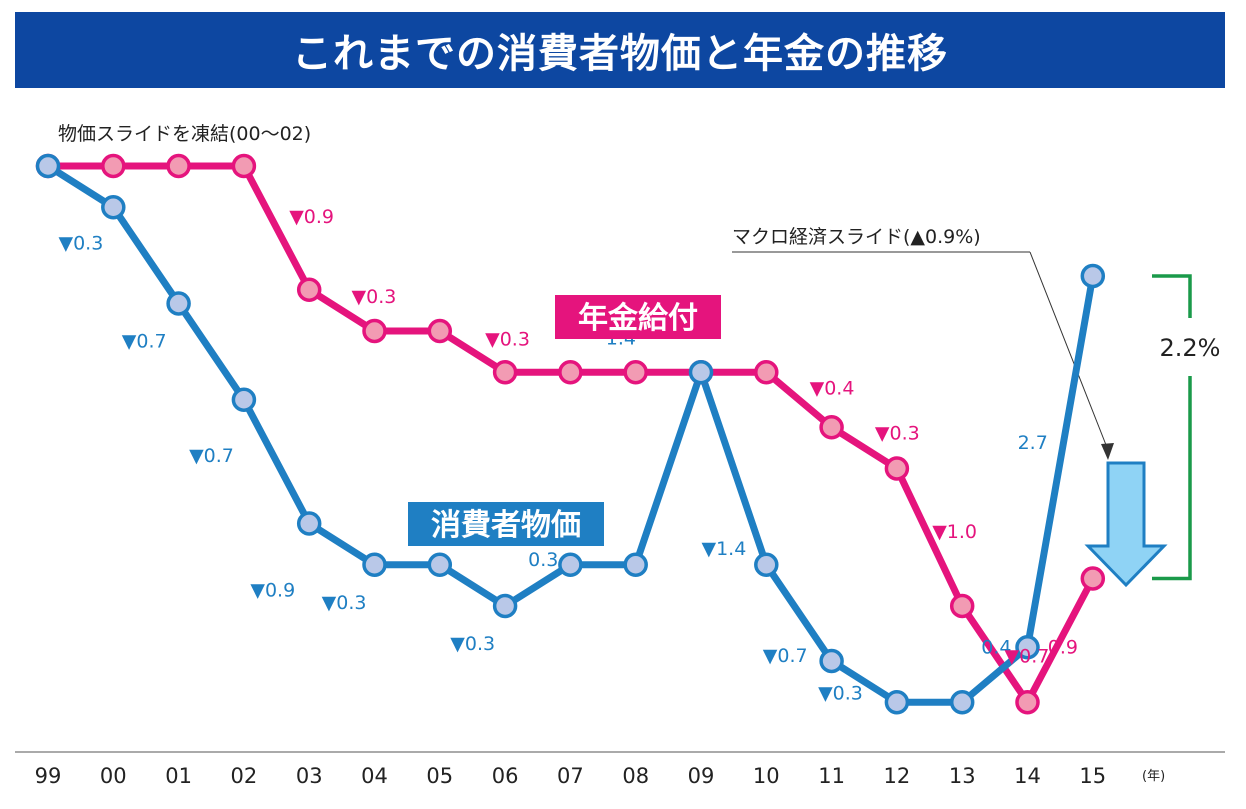 The height and width of the screenshot is (809, 1246). What do you see at coordinates (620, 54) in the screenshot?
I see `chart-title: これまでの消費者物価と年金の推移` at bounding box center [620, 54].